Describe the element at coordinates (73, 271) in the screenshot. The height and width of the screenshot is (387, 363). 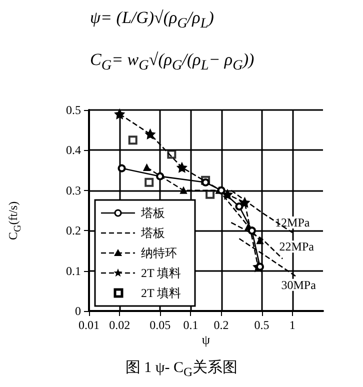
I see `y-tick-label: 0.1` at that location.